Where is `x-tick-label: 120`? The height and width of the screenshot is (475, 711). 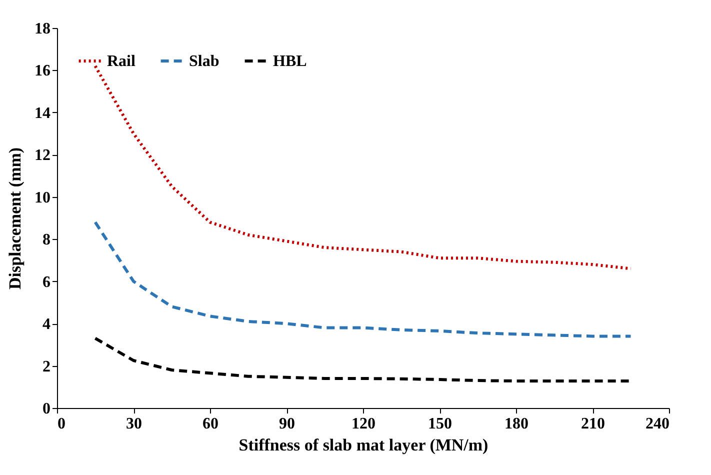
x-tick-label: 120 is located at coordinates (364, 424).